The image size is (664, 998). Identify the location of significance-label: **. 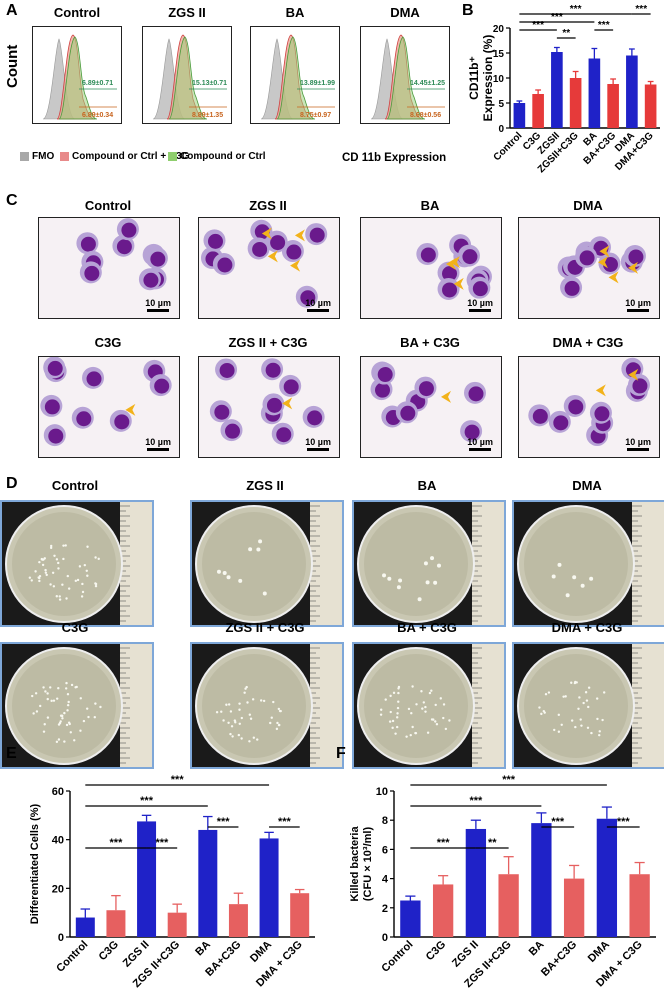
(492, 843).